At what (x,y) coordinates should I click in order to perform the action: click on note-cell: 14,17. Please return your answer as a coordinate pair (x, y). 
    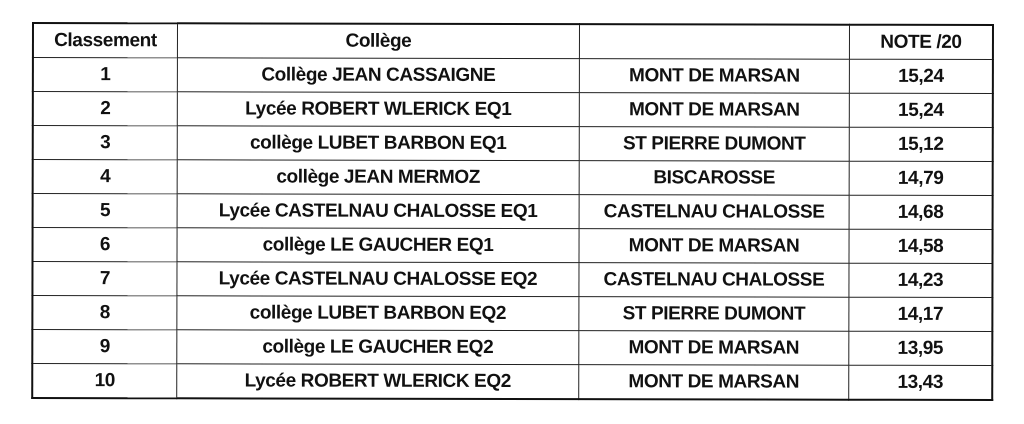
    Looking at the image, I should click on (920, 314).